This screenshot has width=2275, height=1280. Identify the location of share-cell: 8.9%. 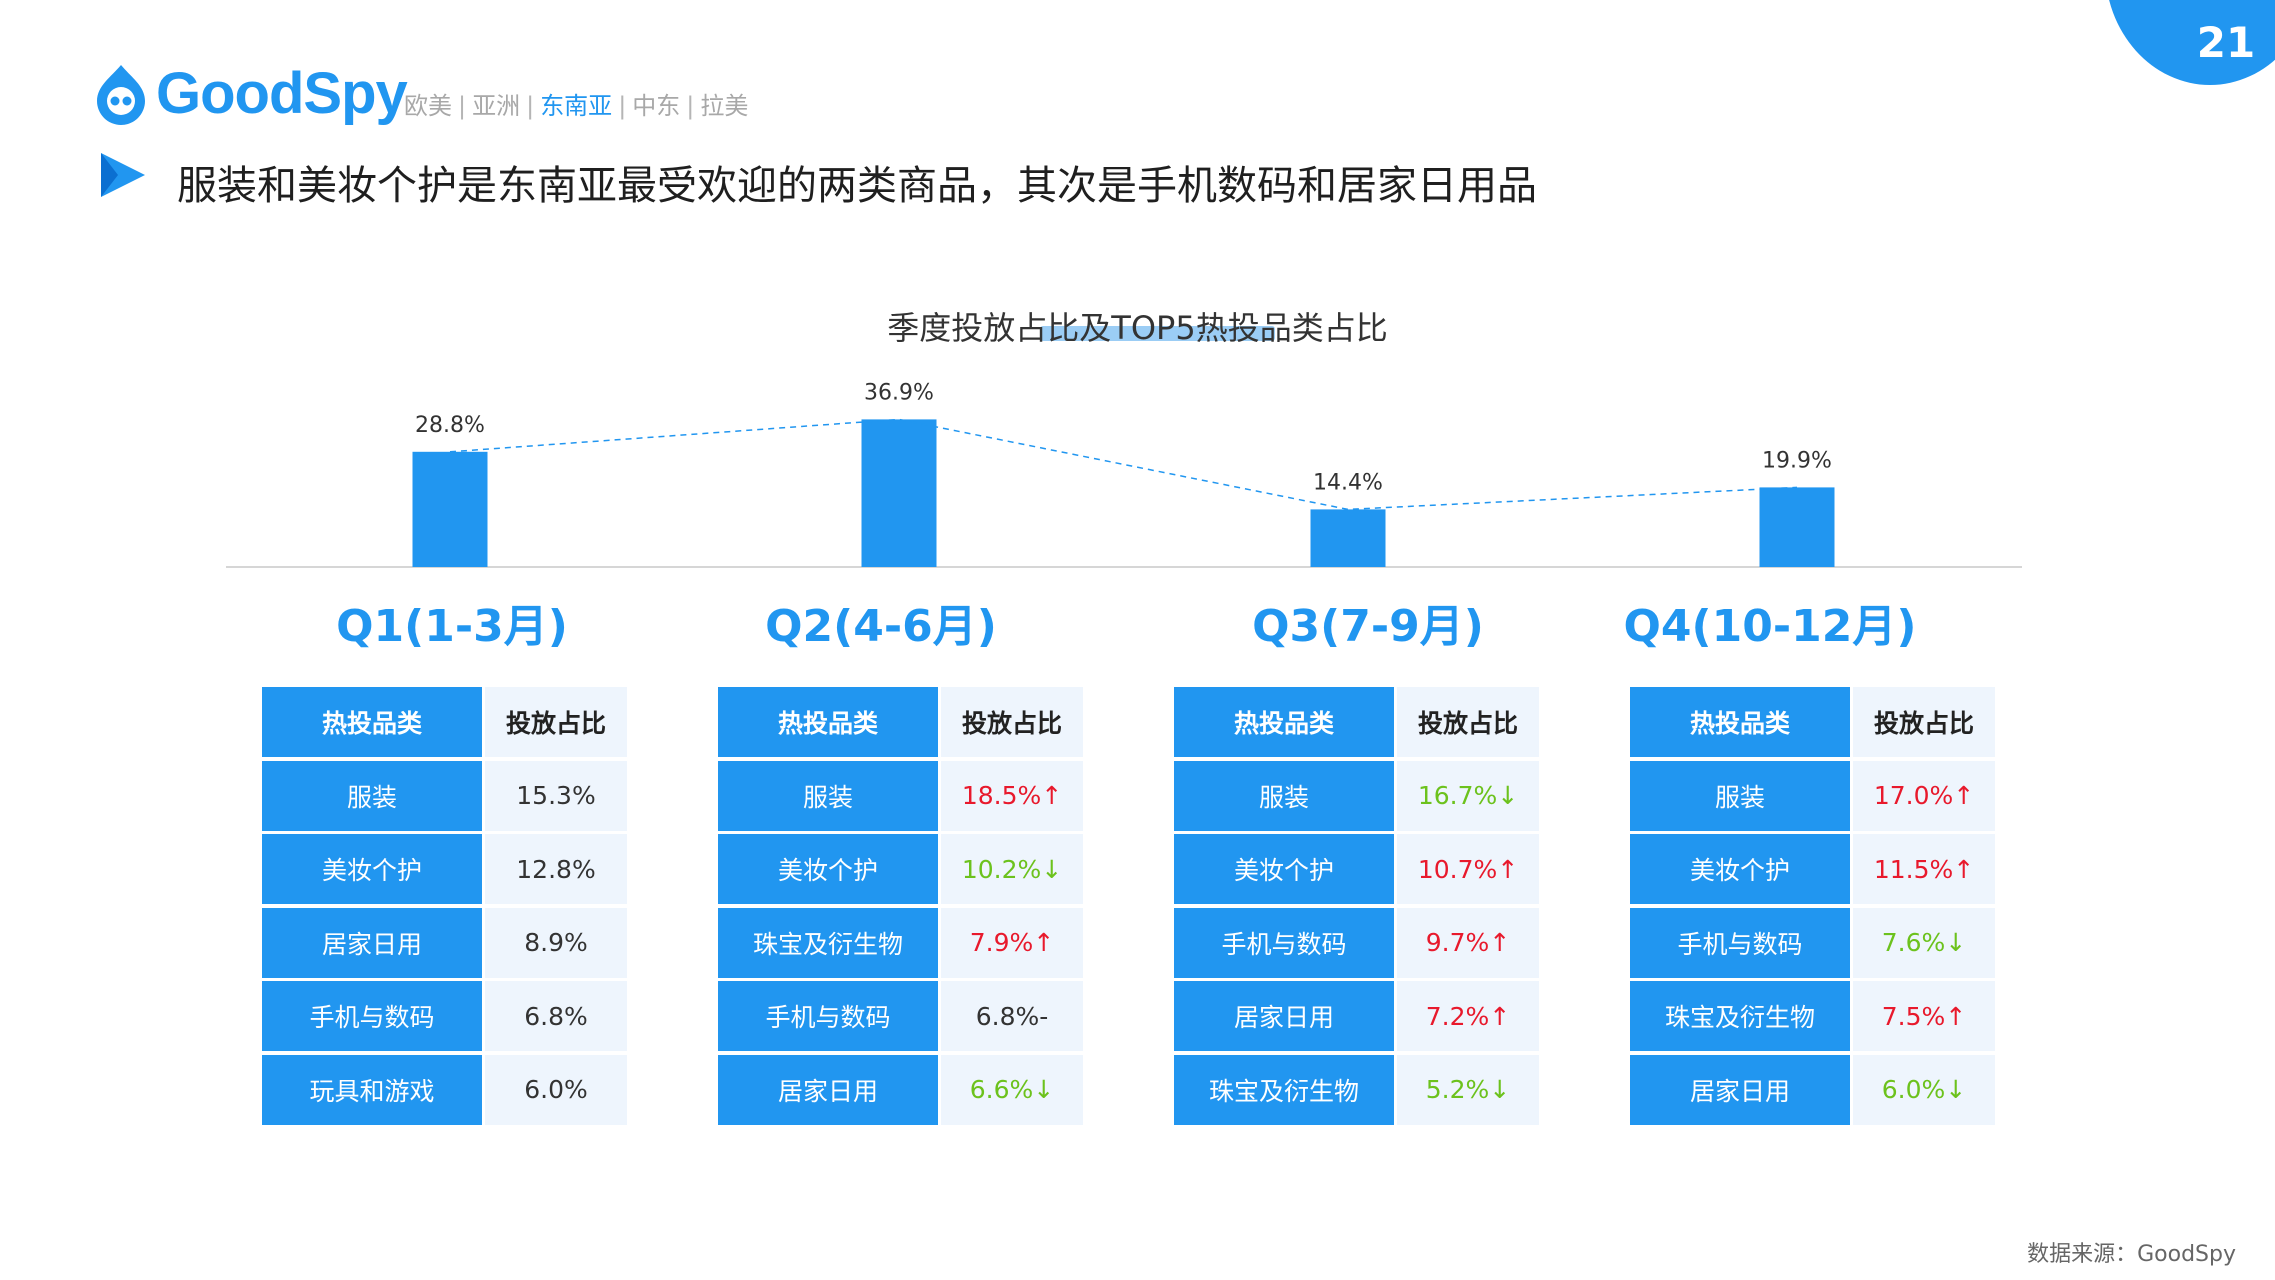
(556, 942).